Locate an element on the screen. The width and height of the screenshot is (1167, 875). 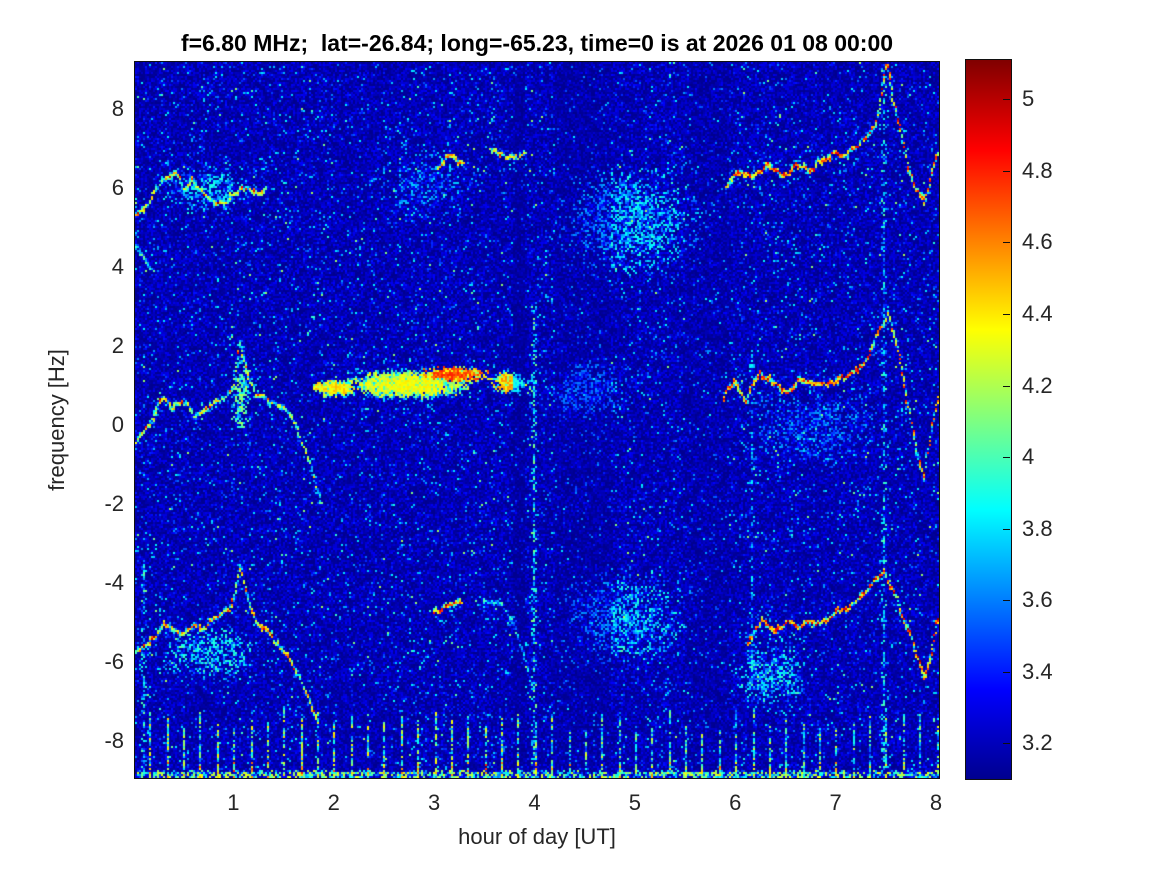
y-tick-label: -6 is located at coordinates (114, 662).